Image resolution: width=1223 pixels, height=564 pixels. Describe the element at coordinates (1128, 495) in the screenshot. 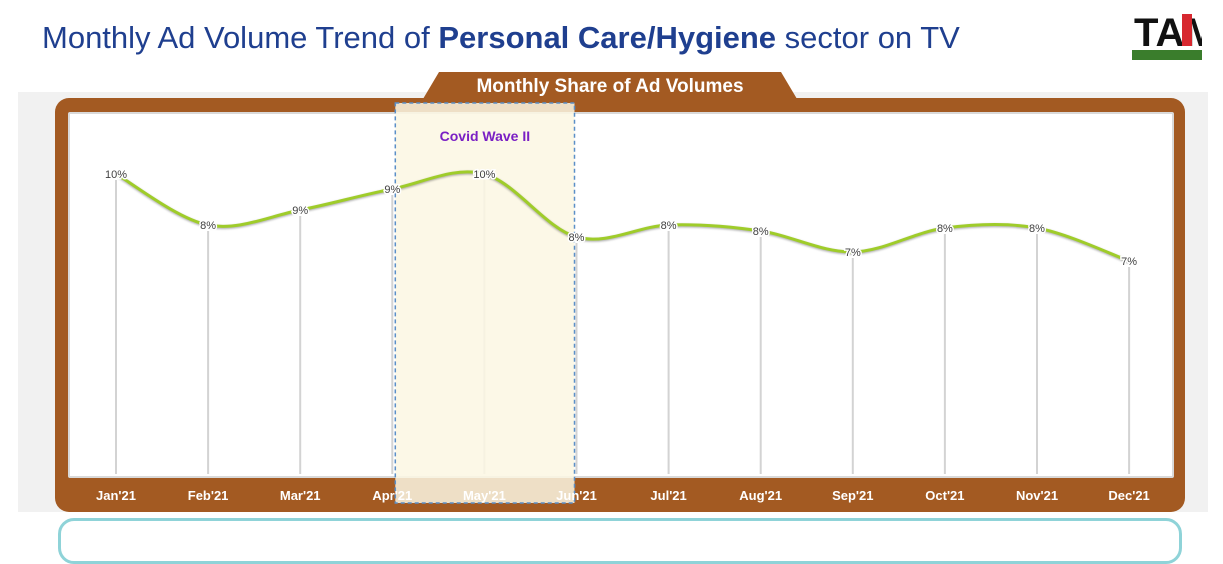

I see `x-tick-label-11: Dec'21` at that location.